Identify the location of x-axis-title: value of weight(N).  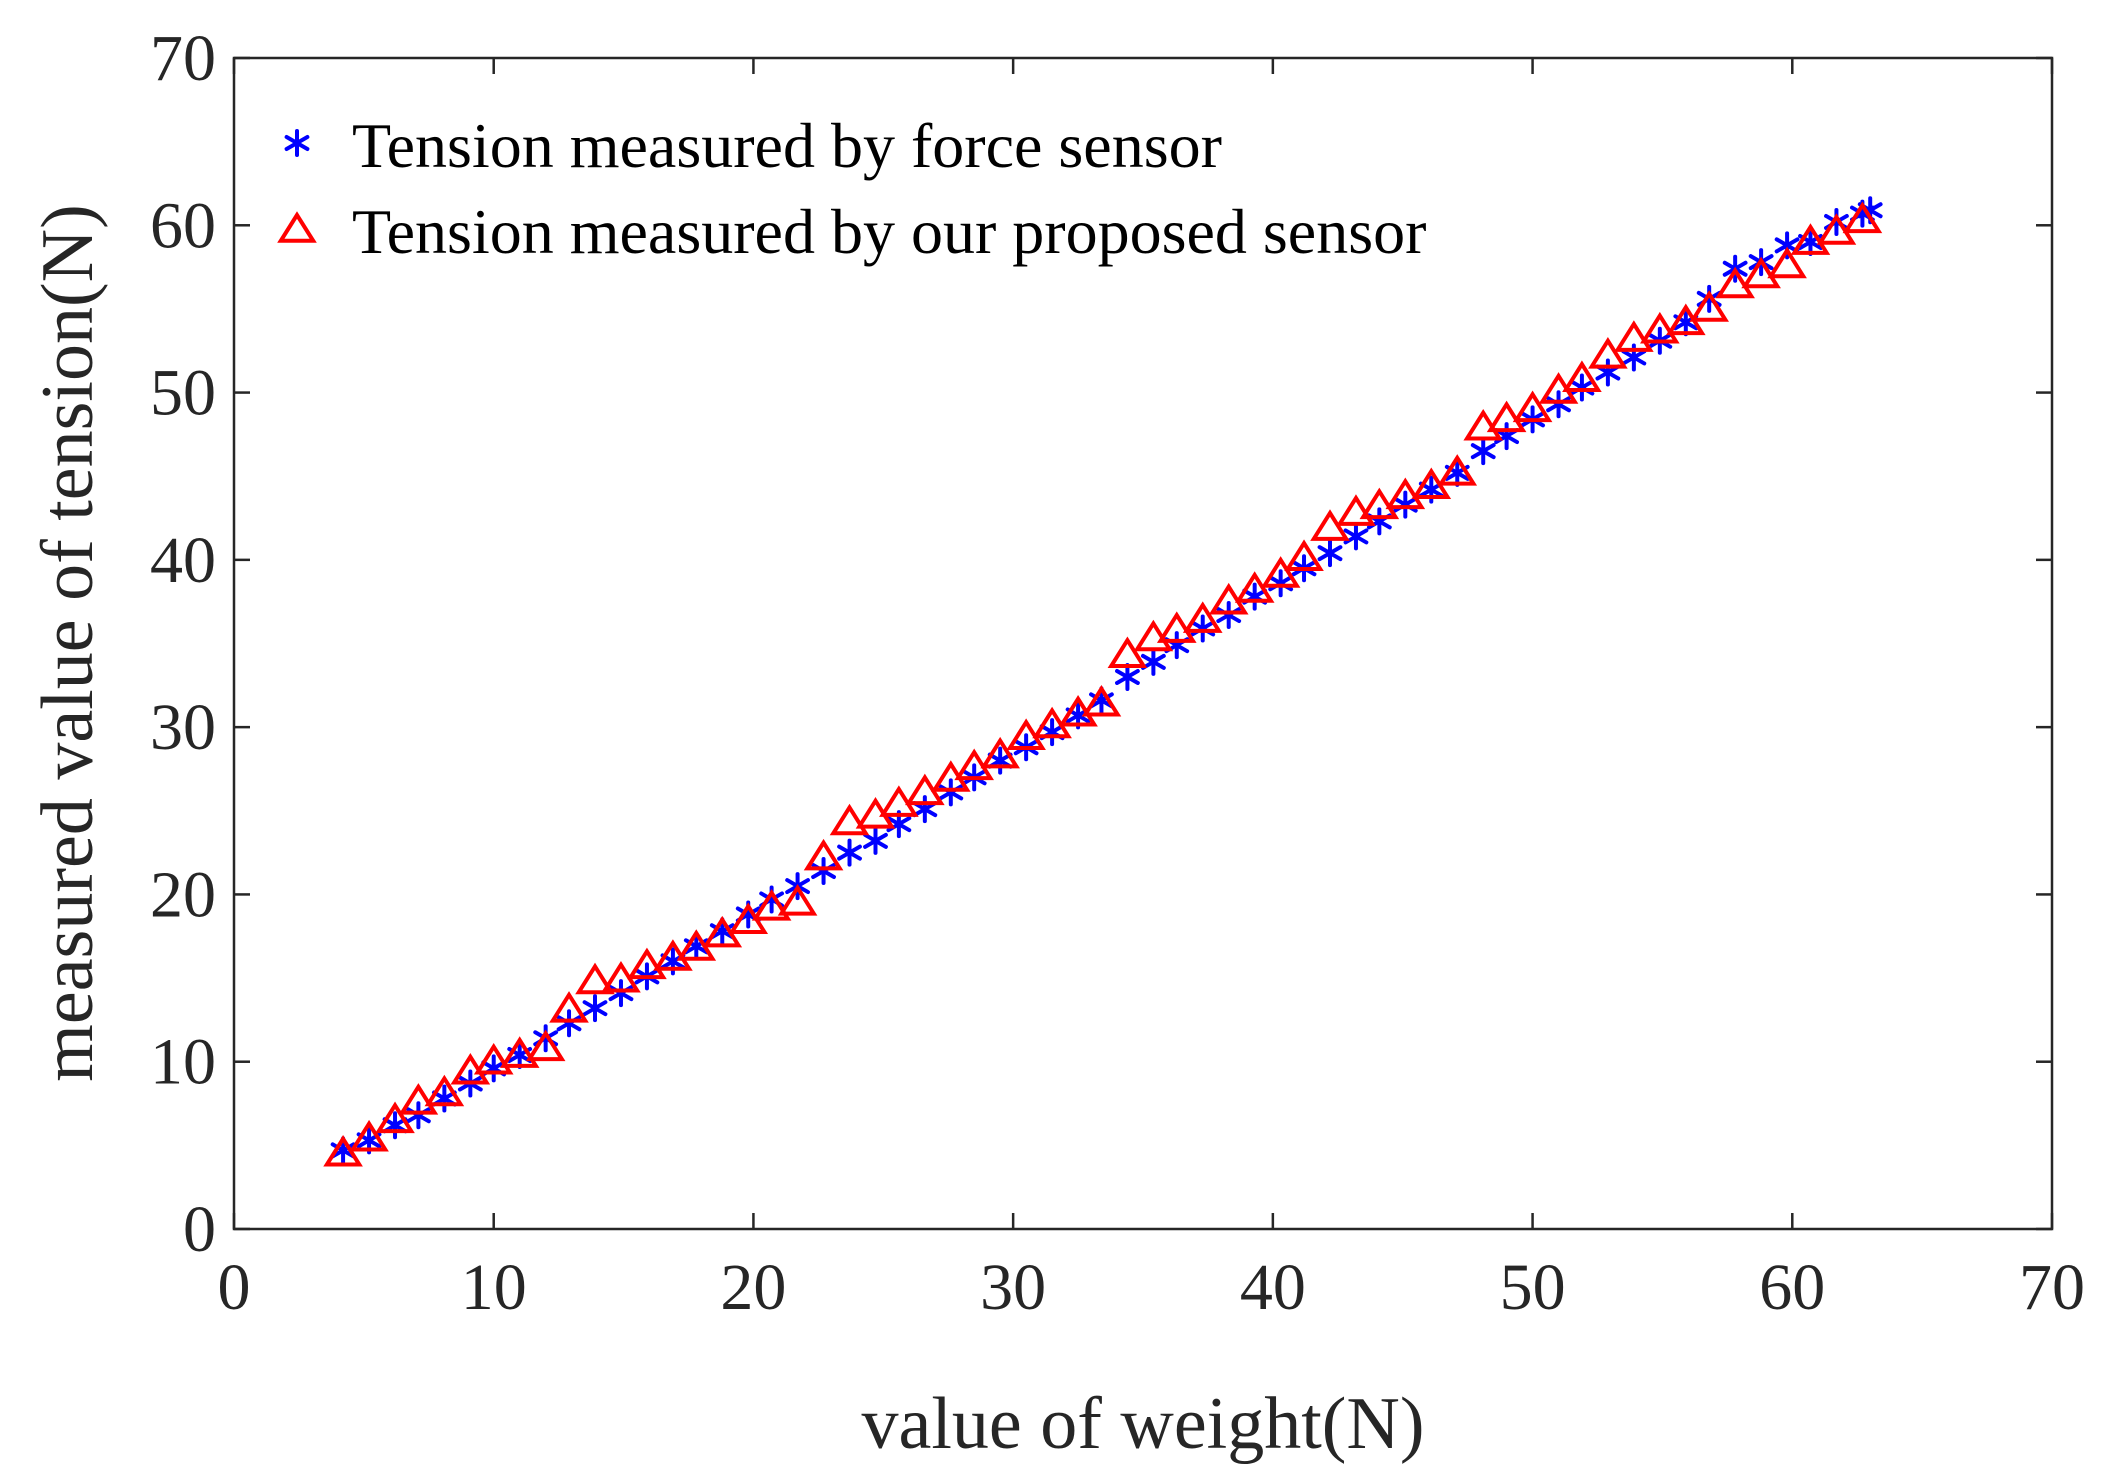
(1142, 1424).